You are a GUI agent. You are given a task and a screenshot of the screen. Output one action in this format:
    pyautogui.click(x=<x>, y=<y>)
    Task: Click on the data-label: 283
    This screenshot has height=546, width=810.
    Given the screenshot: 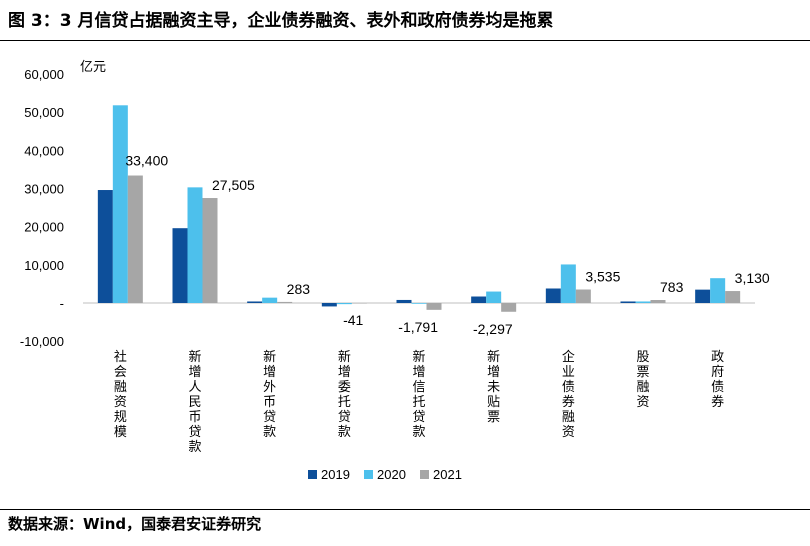 What is the action you would take?
    pyautogui.click(x=299, y=289)
    